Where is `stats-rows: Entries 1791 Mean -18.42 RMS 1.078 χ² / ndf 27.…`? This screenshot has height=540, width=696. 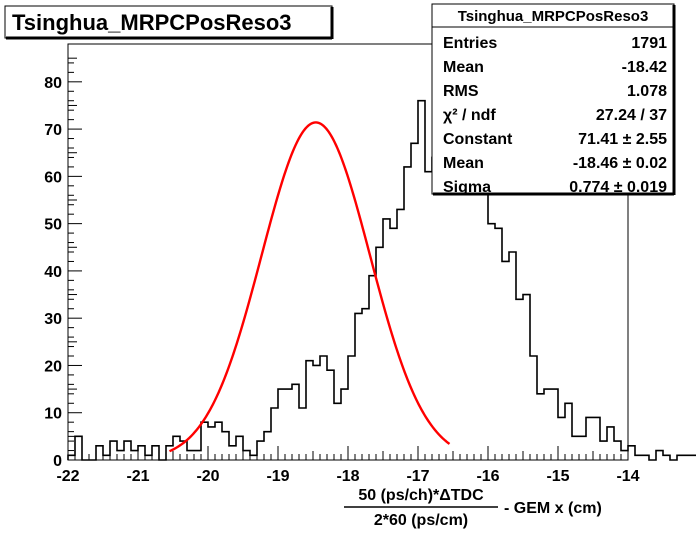 stats-rows: Entries 1791 Mean -18.42 RMS 1.078 χ² / ndf 27.… is located at coordinates (555, 115).